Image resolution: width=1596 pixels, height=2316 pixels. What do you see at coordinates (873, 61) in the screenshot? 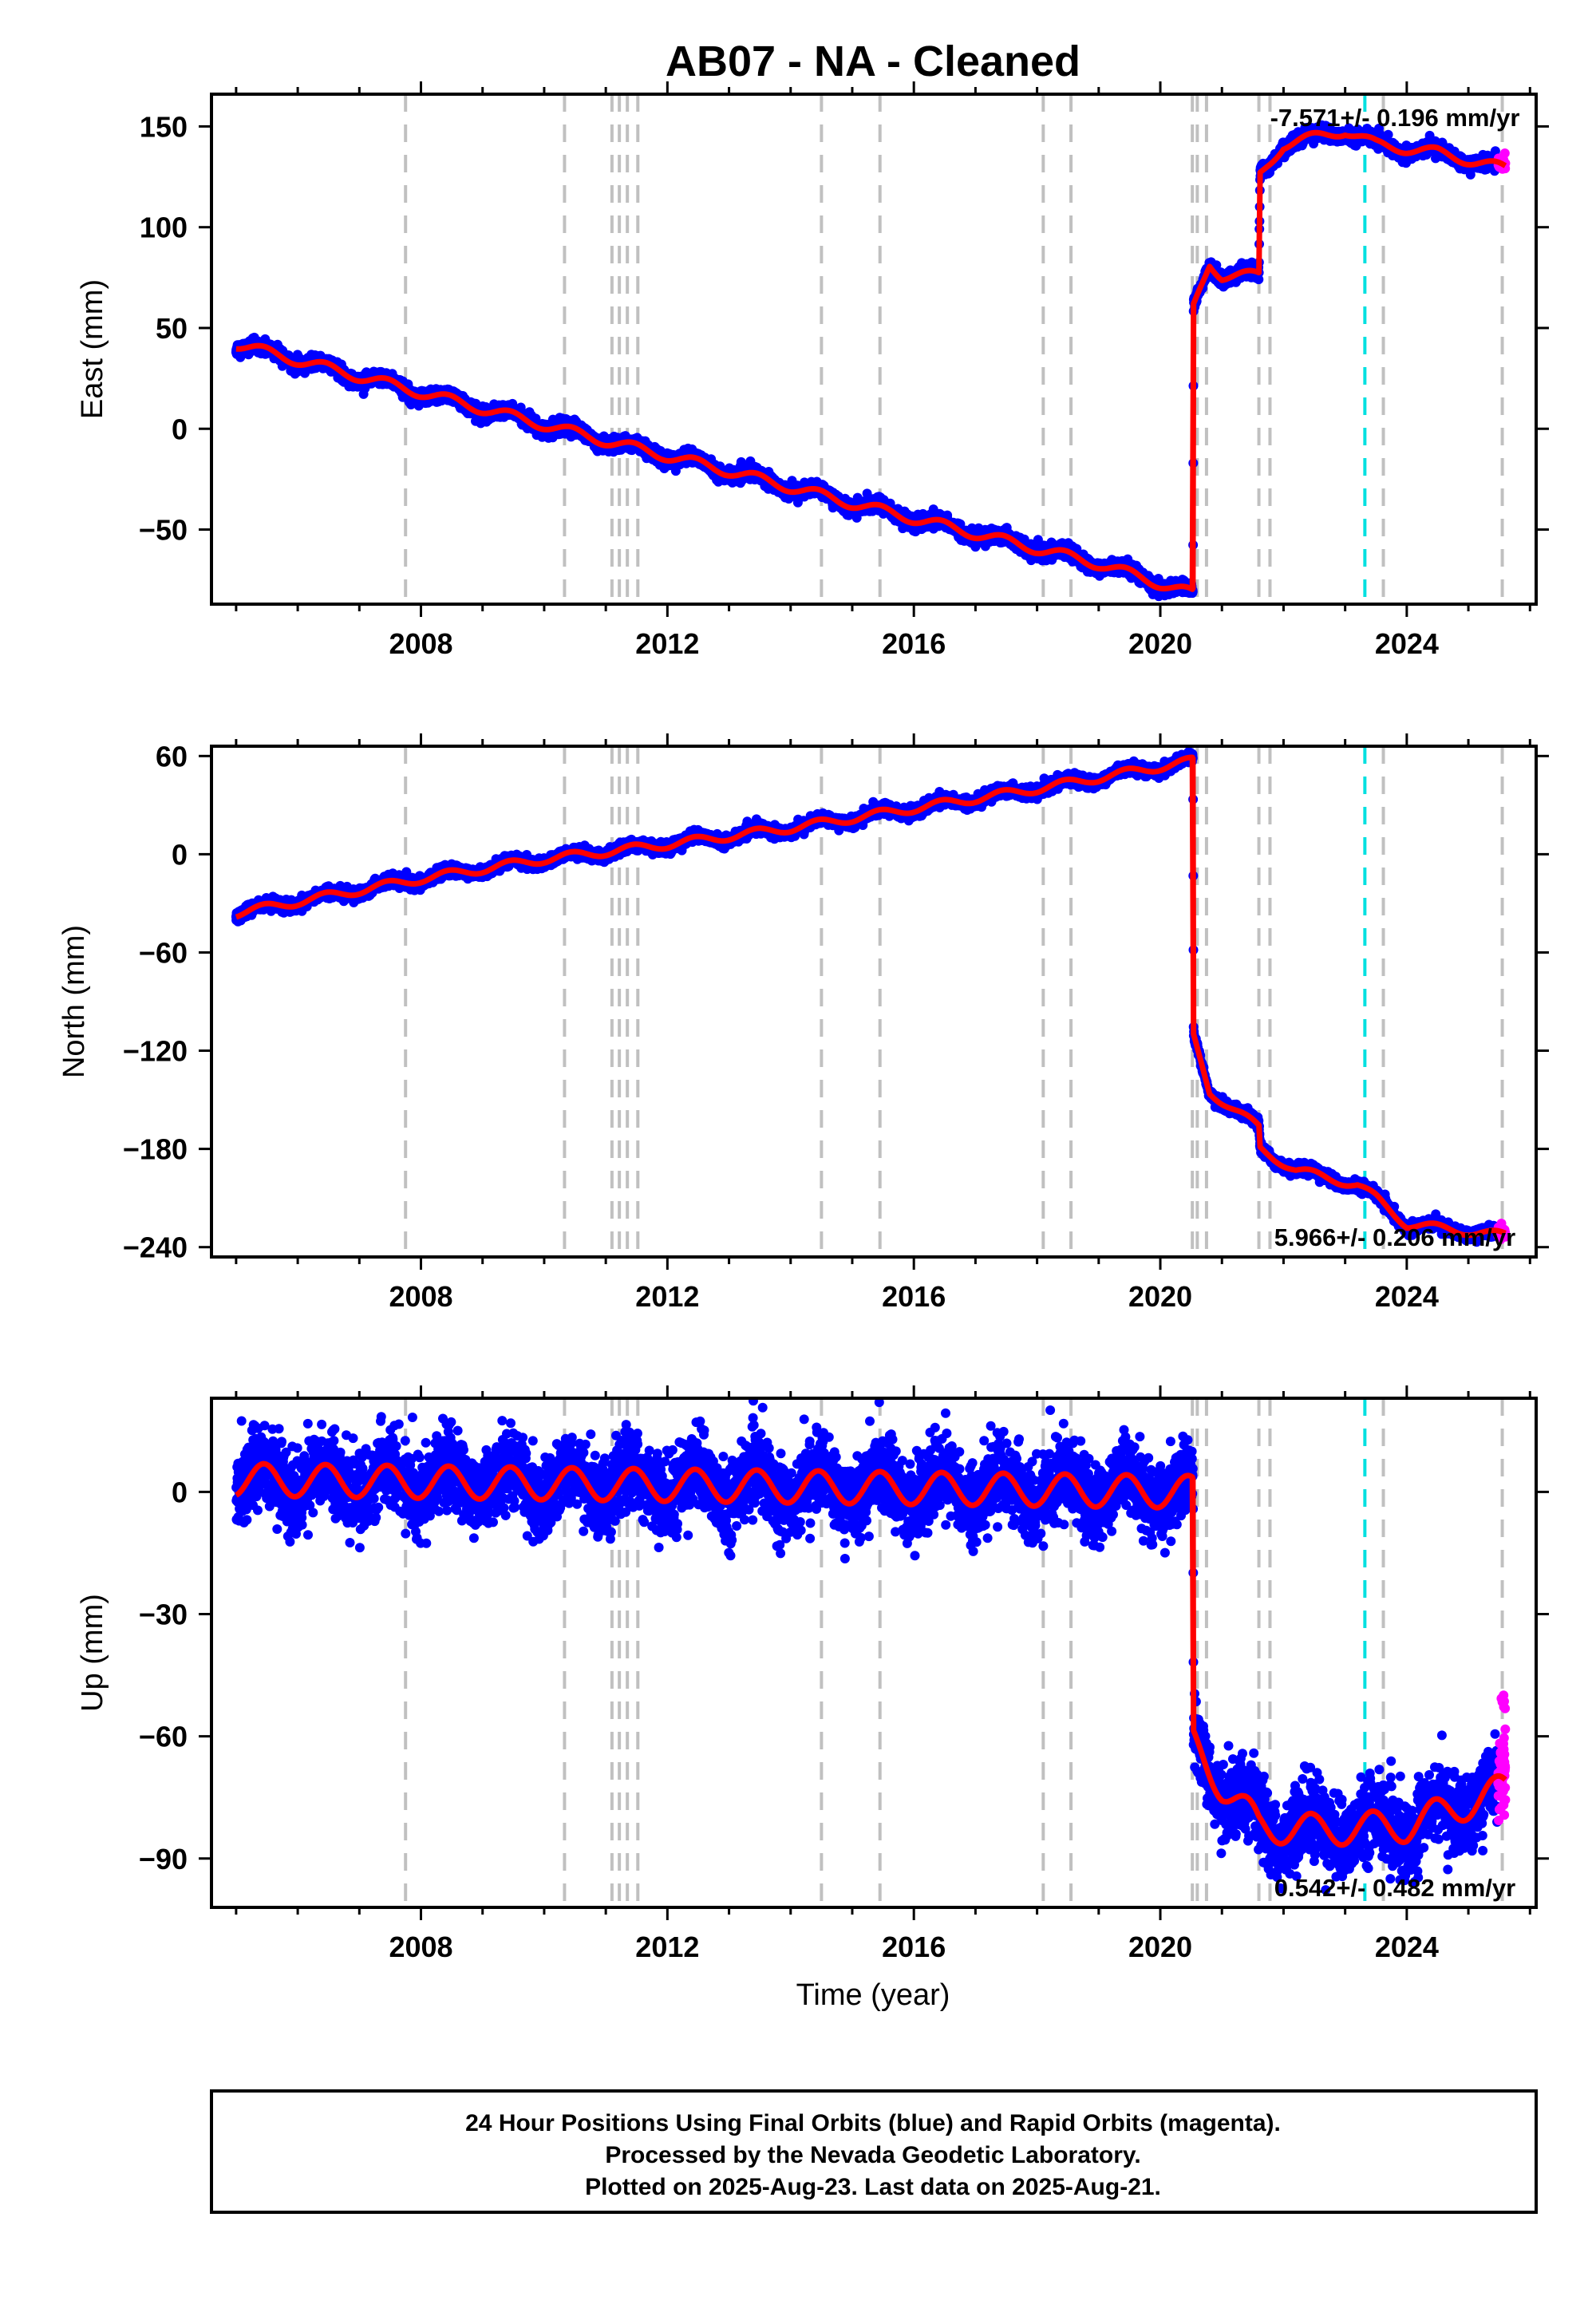
I see `figure-title: AB07 - NA - Cleaned` at bounding box center [873, 61].